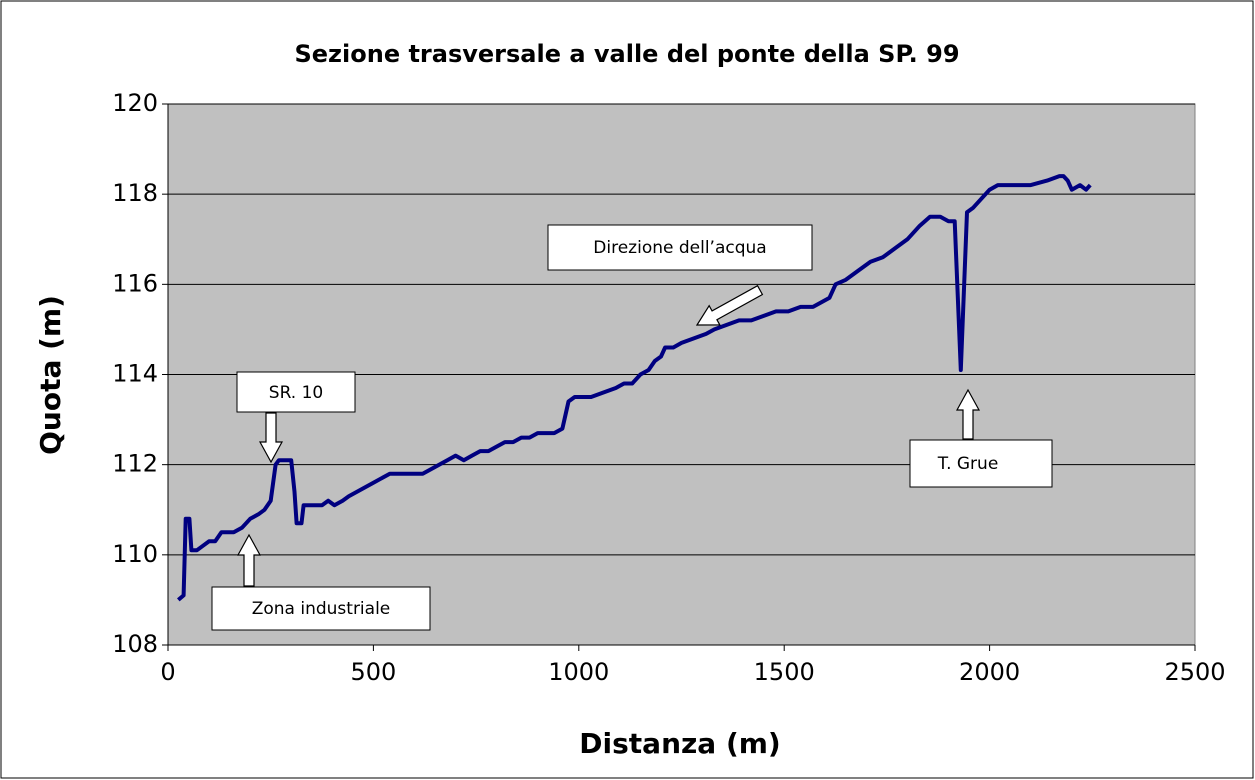 The width and height of the screenshot is (1255, 780). I want to click on y-tick-label: 108, so click(135, 644).